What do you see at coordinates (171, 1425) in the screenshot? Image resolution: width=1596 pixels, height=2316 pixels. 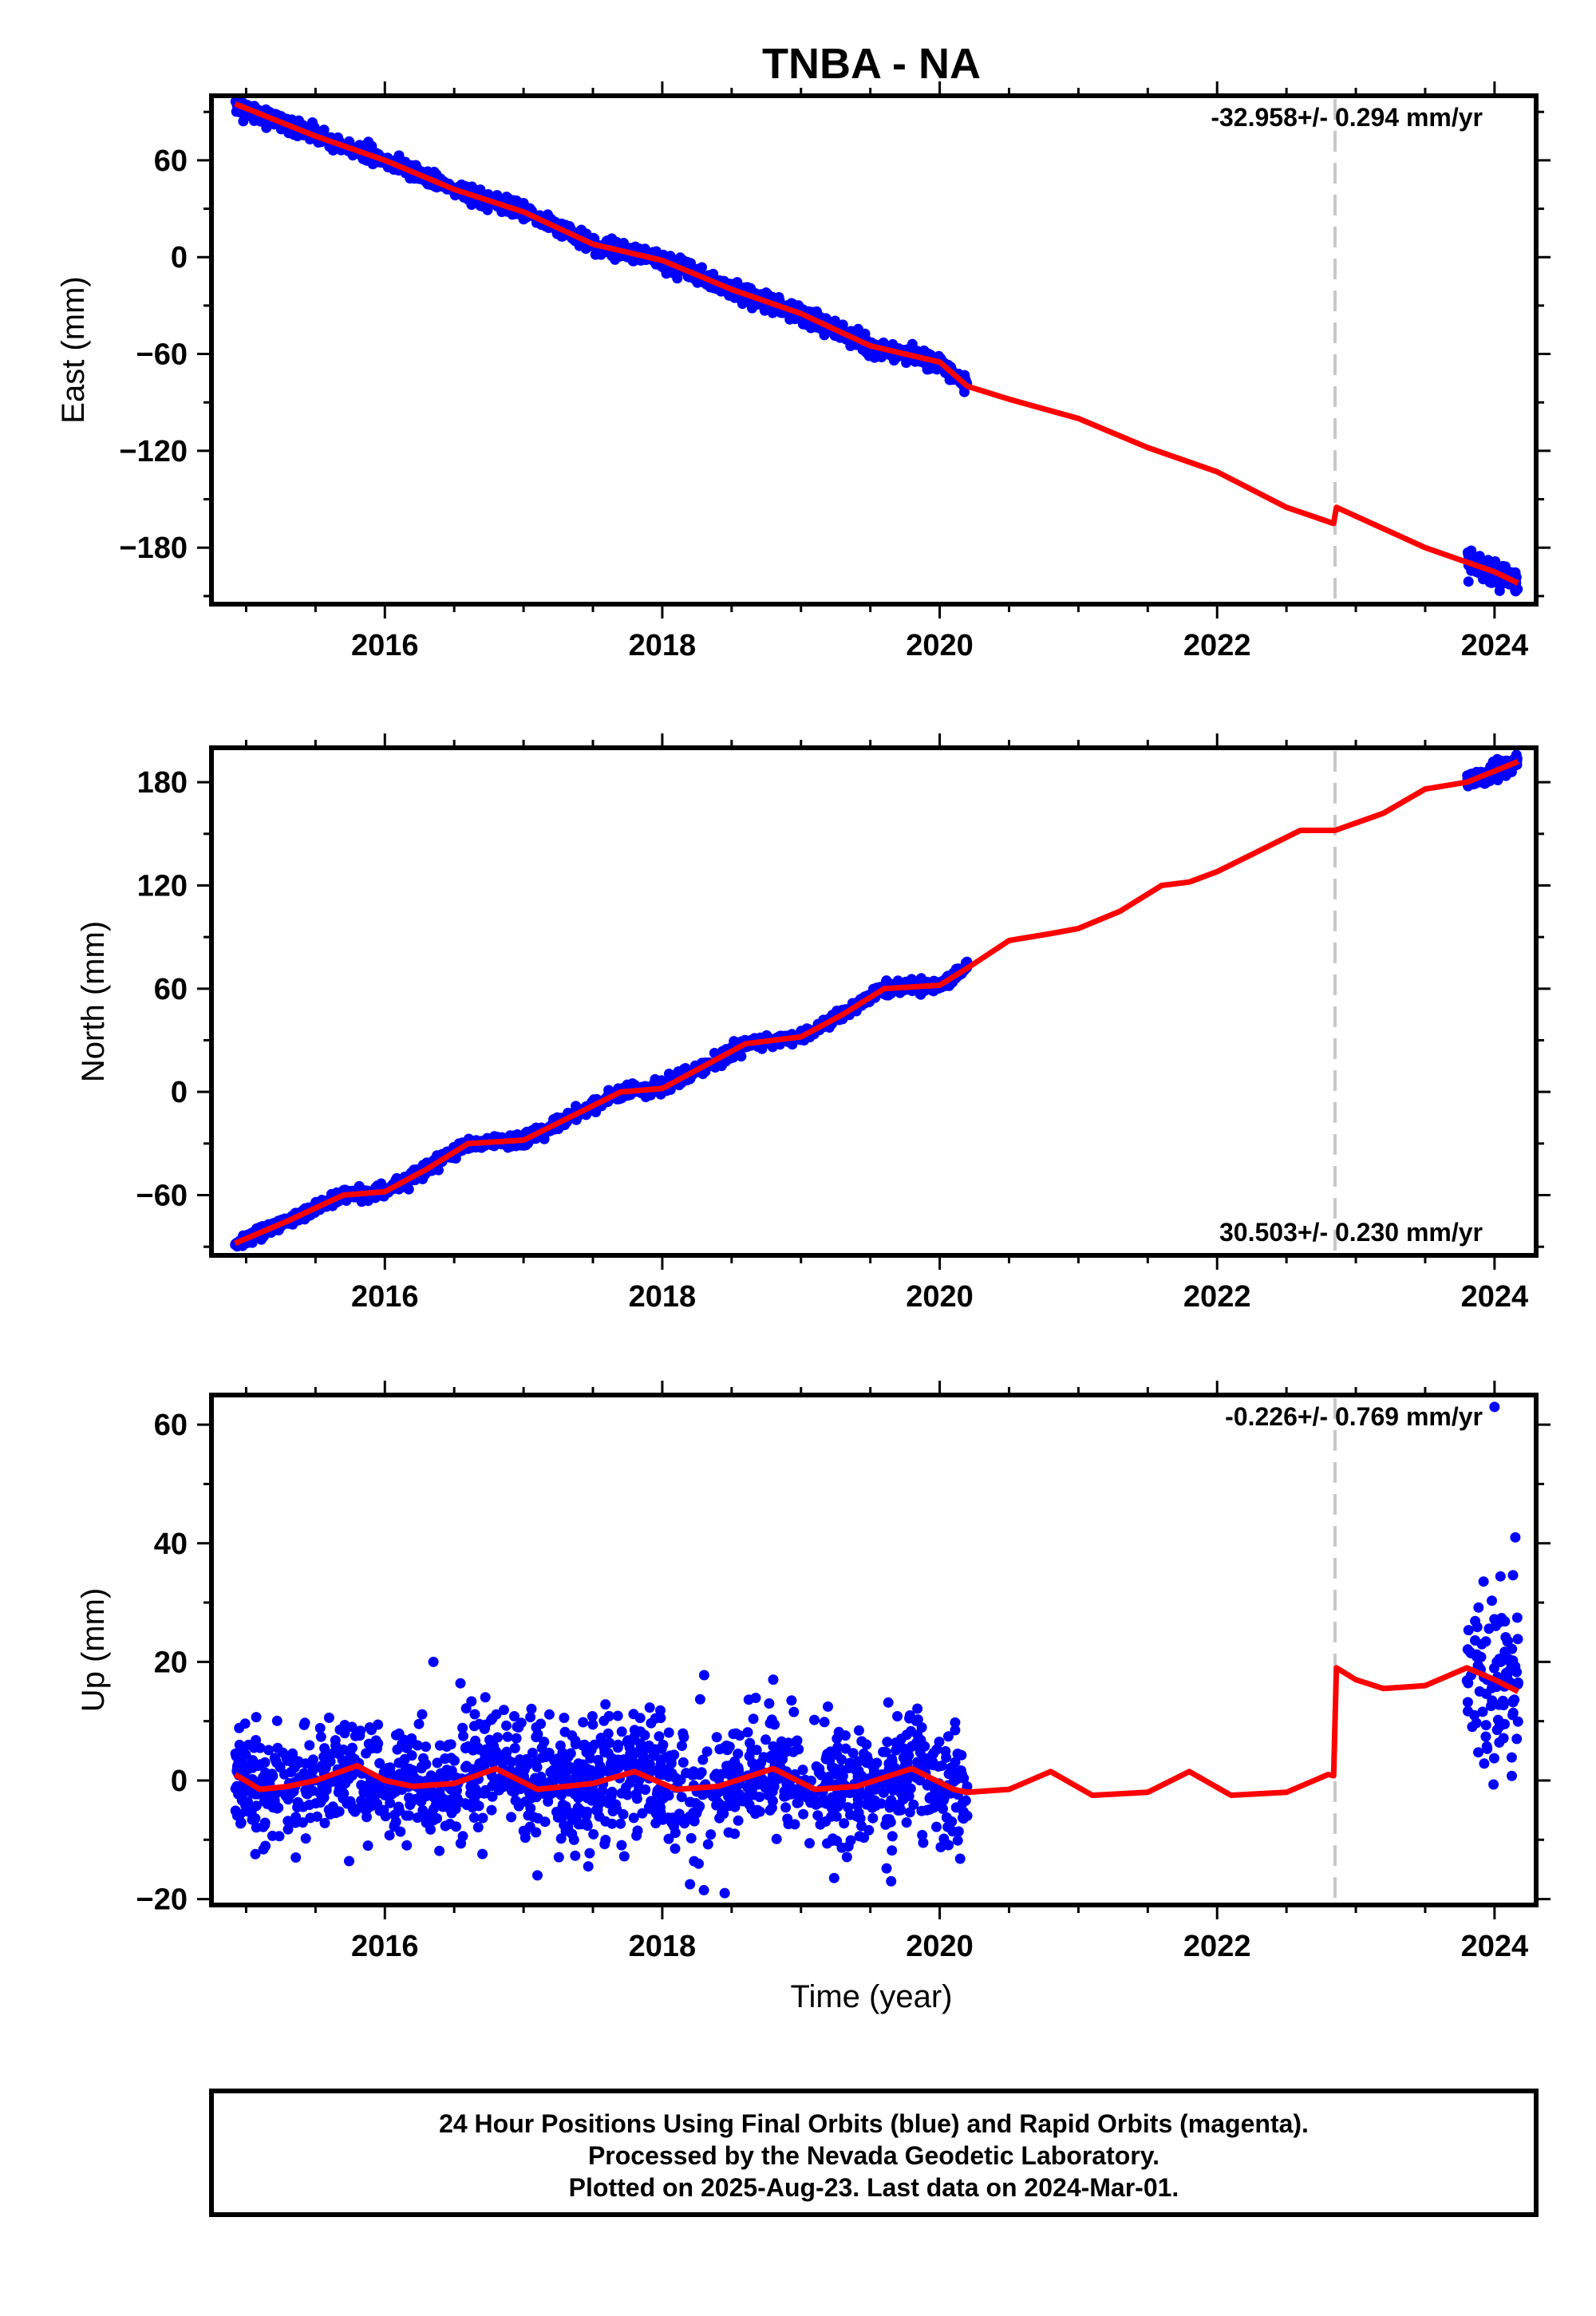 I see `up-y-tick-label: 60` at bounding box center [171, 1425].